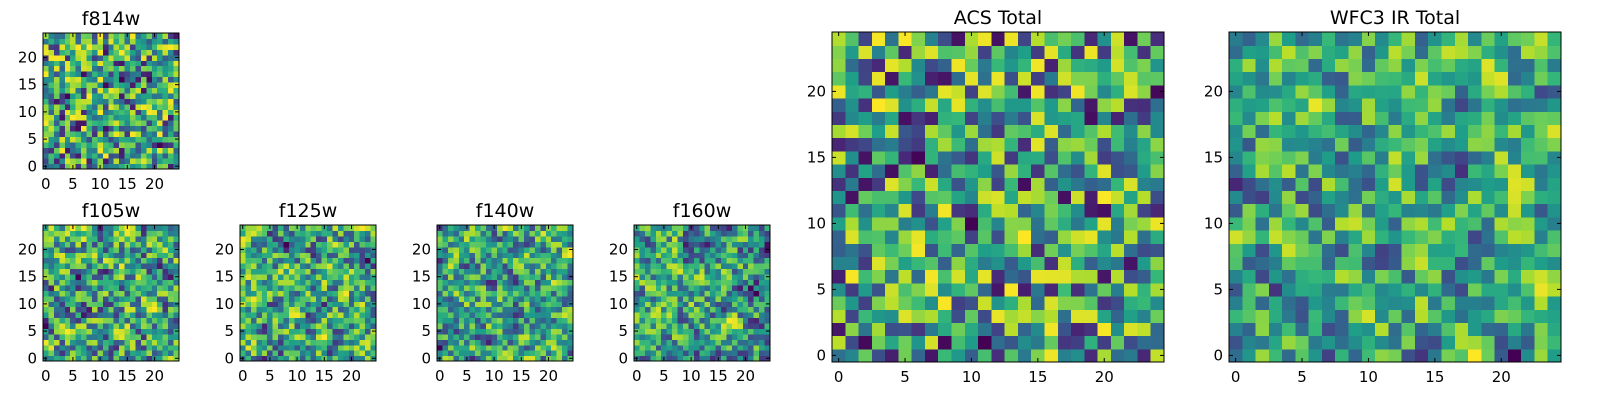 The height and width of the screenshot is (400, 1600). I want to click on f160w-frame, so click(702, 293).